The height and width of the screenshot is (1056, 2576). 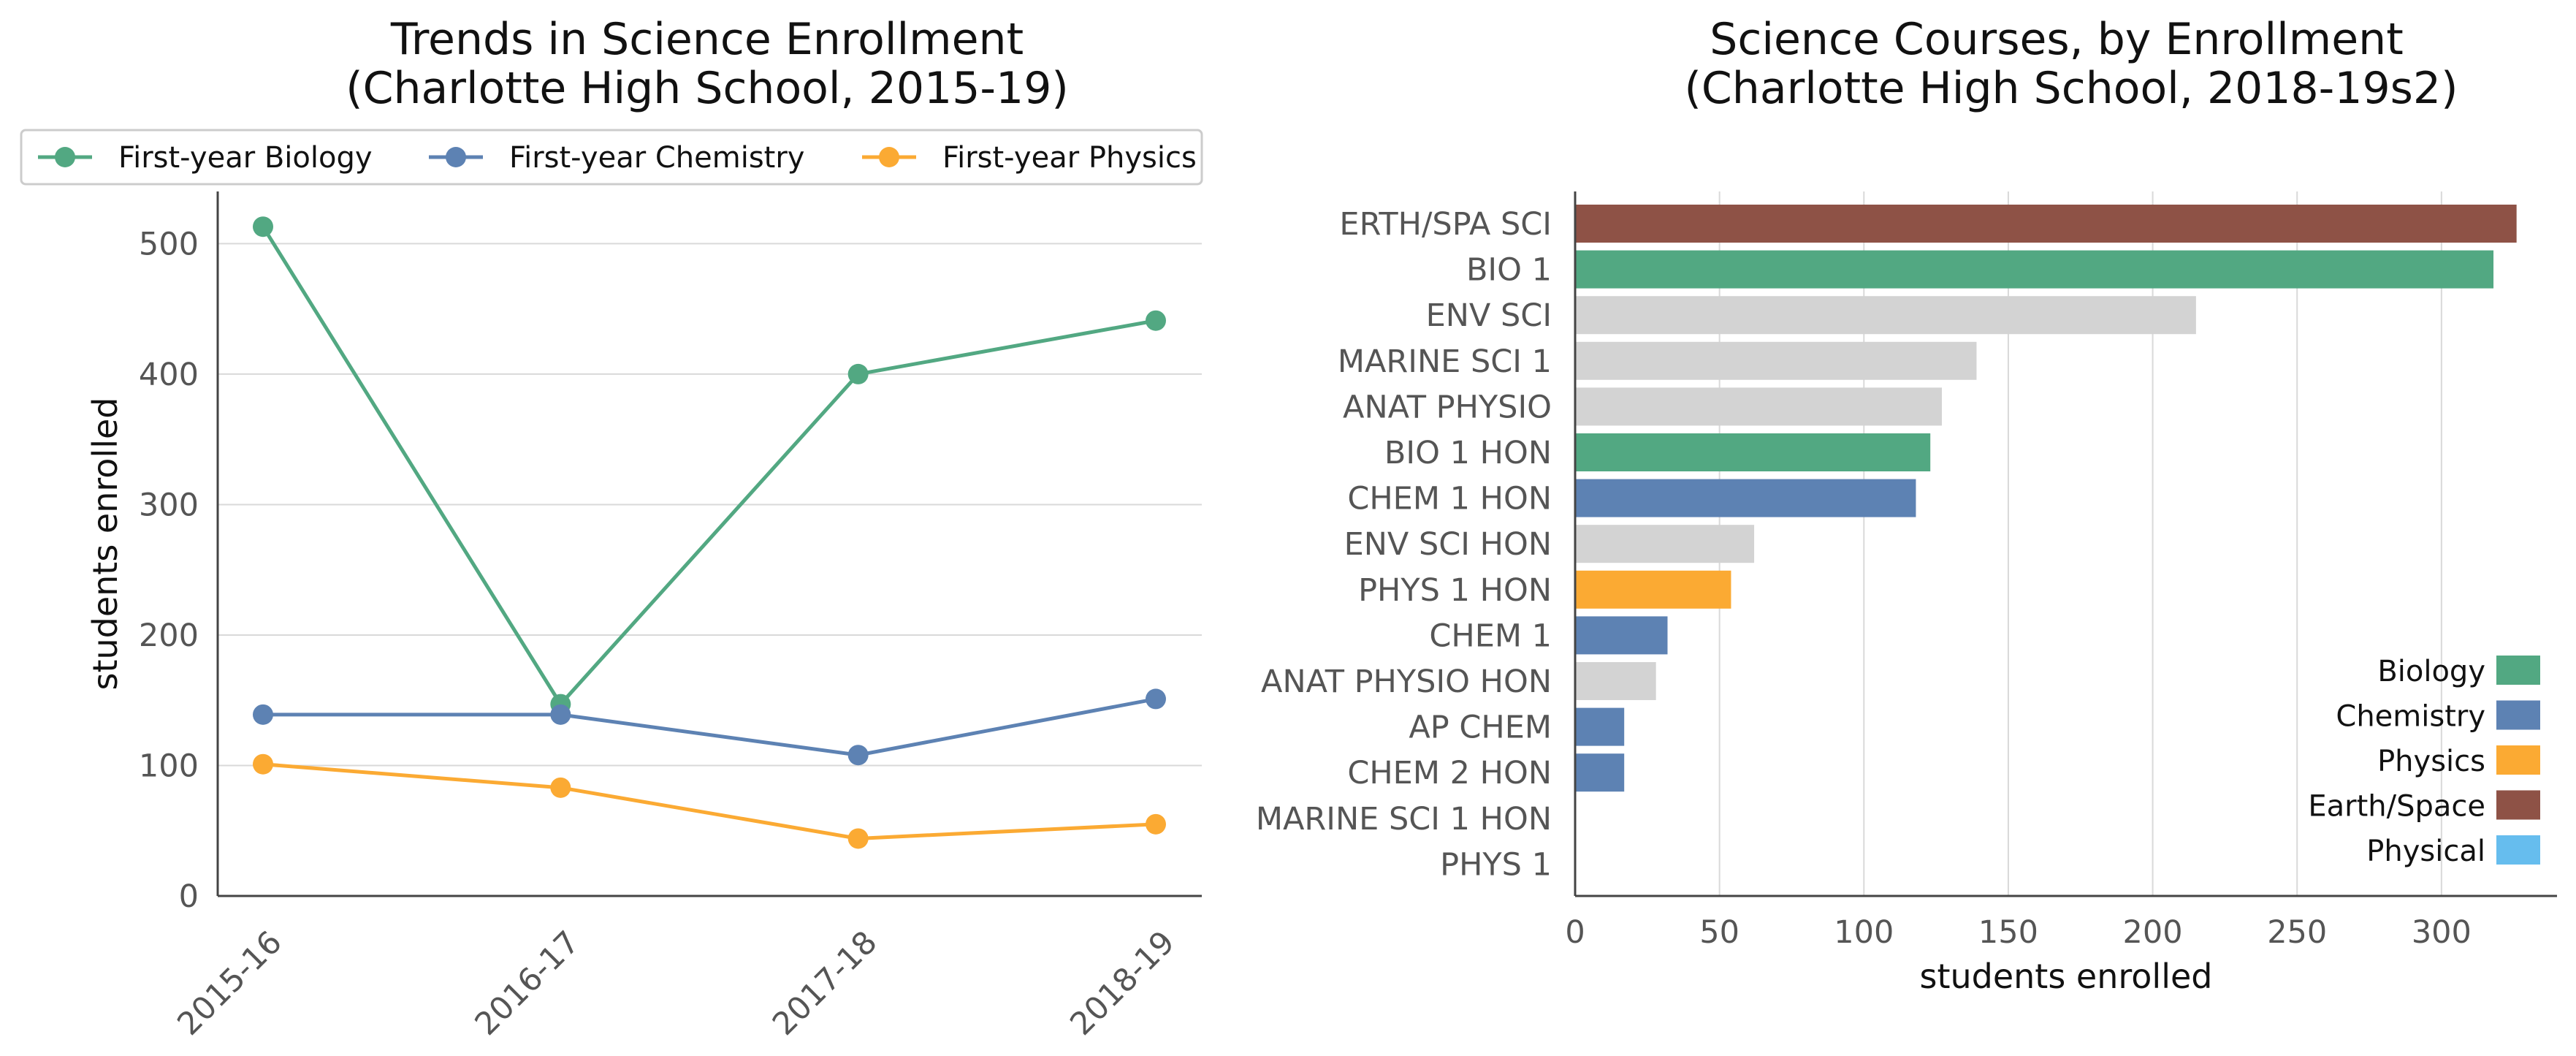 I want to click on x-tick-label: 250, so click(x=2297, y=932).